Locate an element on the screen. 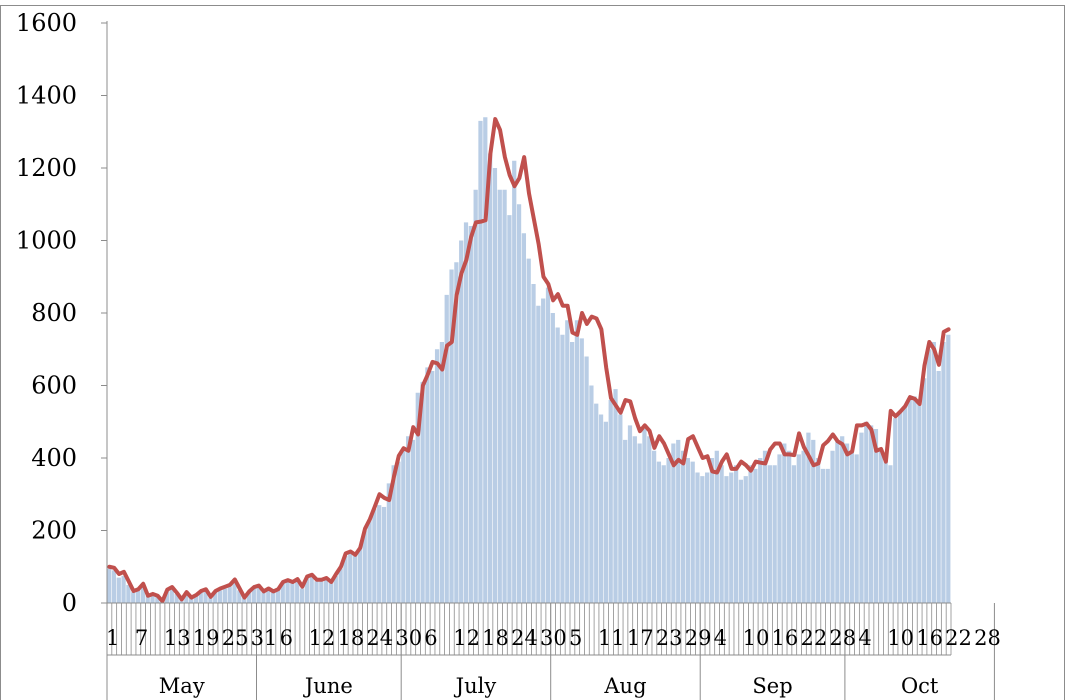 This screenshot has height=700, width=1065. x-tick-label: 1 is located at coordinates (112, 638).